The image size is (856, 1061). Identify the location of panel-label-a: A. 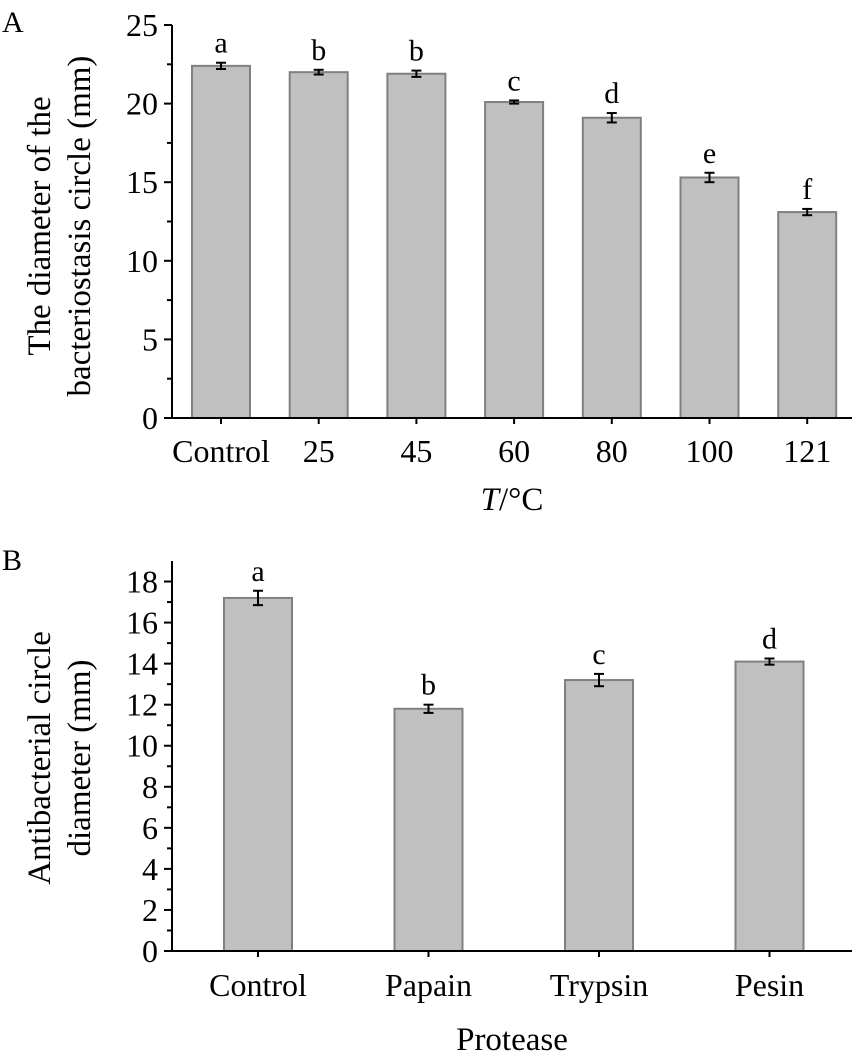
(13, 22).